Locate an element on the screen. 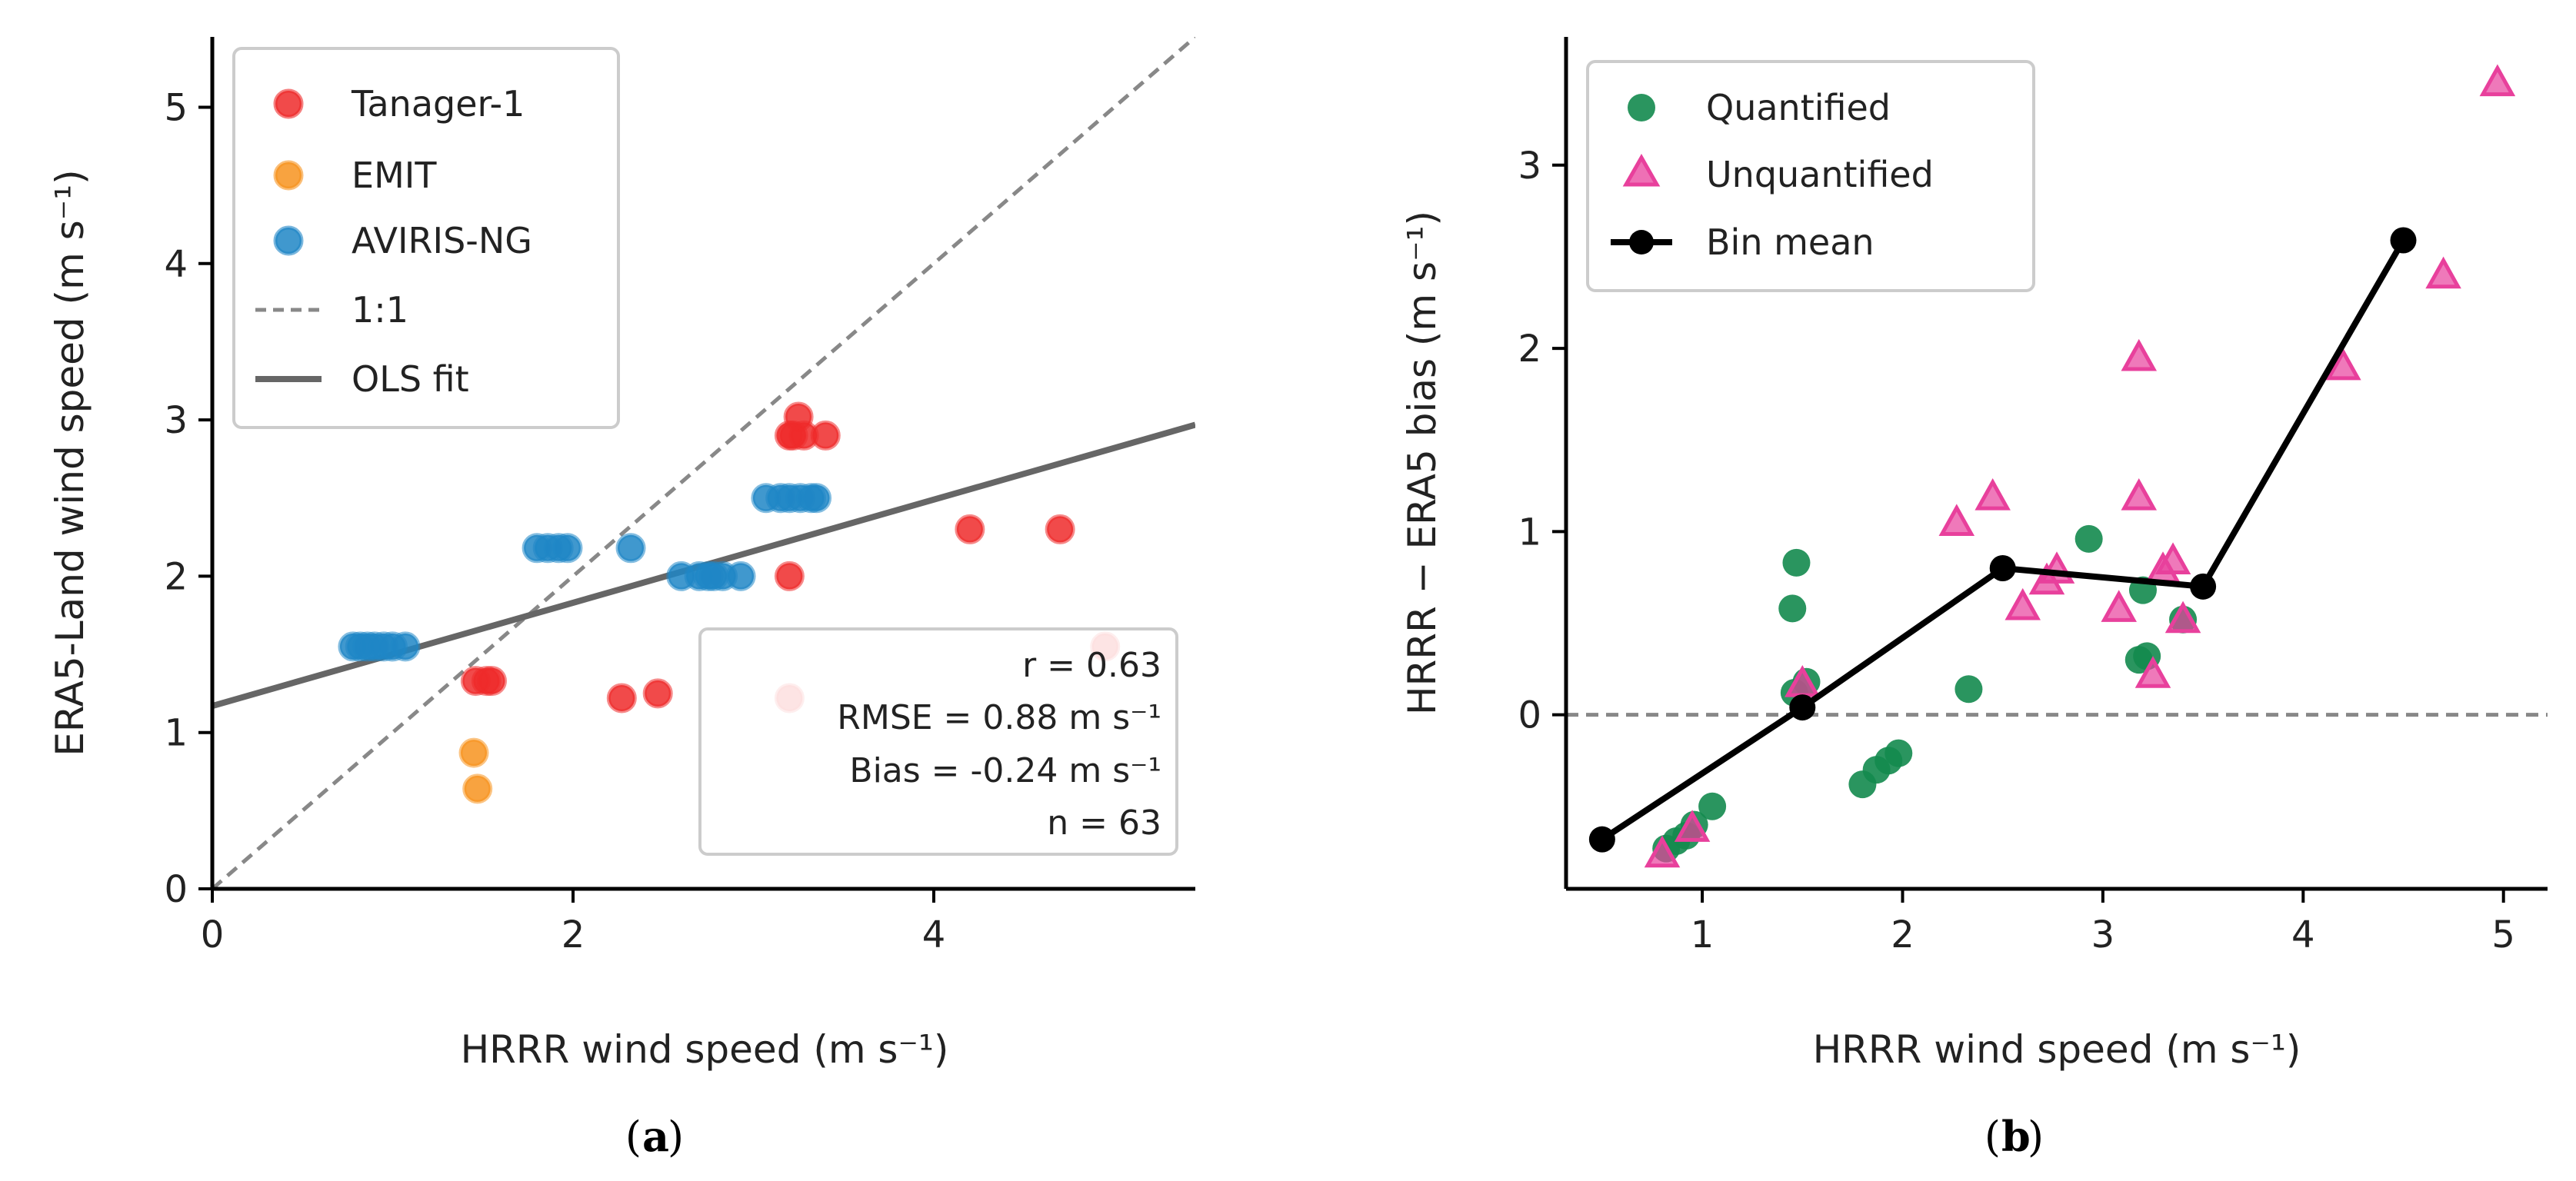 The image size is (2576, 1181). y-axis-label: HRRR − ERA5 bias (m s⁻¹) is located at coordinates (1422, 463).